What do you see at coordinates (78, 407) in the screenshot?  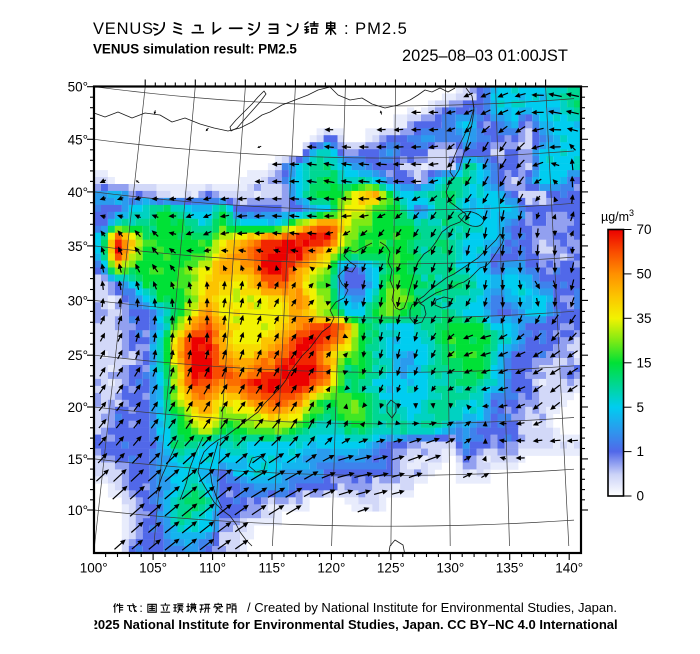 I see `svg-text: 20°` at bounding box center [78, 407].